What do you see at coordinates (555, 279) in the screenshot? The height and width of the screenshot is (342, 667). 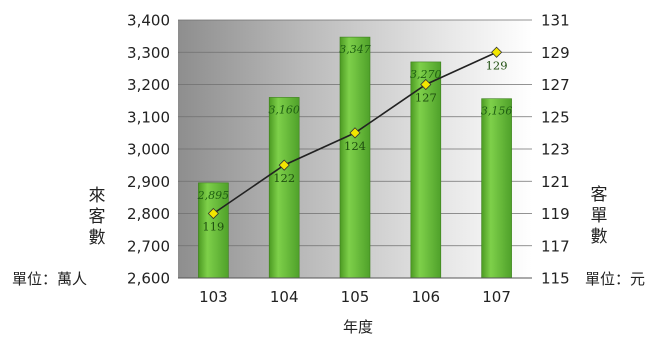 I see `right-tick-label: 115` at bounding box center [555, 279].